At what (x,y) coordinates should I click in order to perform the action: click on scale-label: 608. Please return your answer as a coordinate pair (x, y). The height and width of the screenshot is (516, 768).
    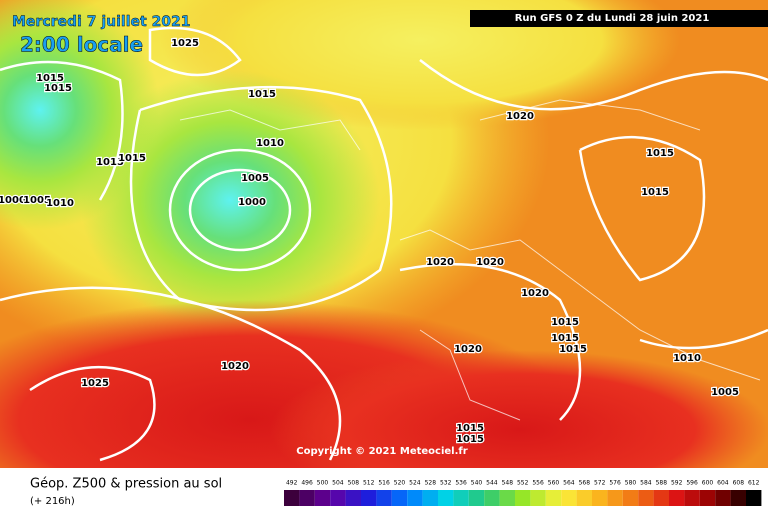
    Looking at the image, I should click on (739, 483).